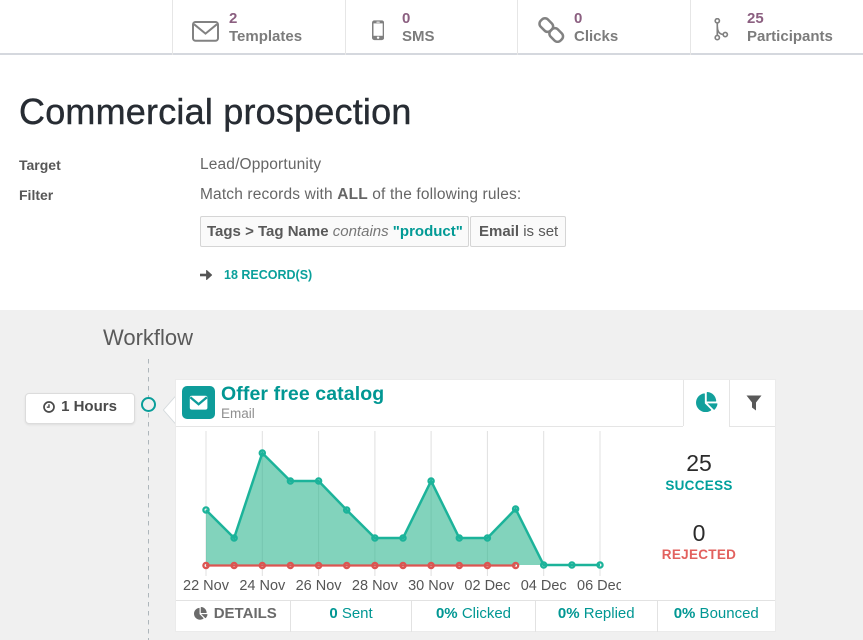 Image resolution: width=863 pixels, height=640 pixels. Describe the element at coordinates (319, 586) in the screenshot. I see `svg-text: 26 Nov` at that location.